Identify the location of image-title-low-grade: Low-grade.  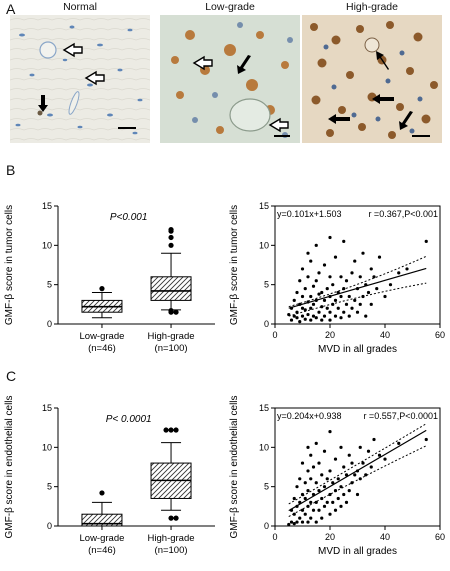
(230, 7).